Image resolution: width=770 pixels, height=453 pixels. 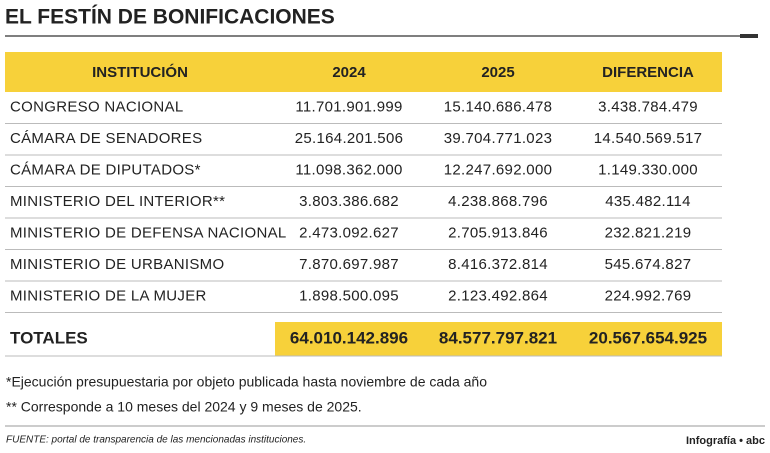 What do you see at coordinates (648, 107) in the screenshot?
I see `amount: 3.438.784.479` at bounding box center [648, 107].